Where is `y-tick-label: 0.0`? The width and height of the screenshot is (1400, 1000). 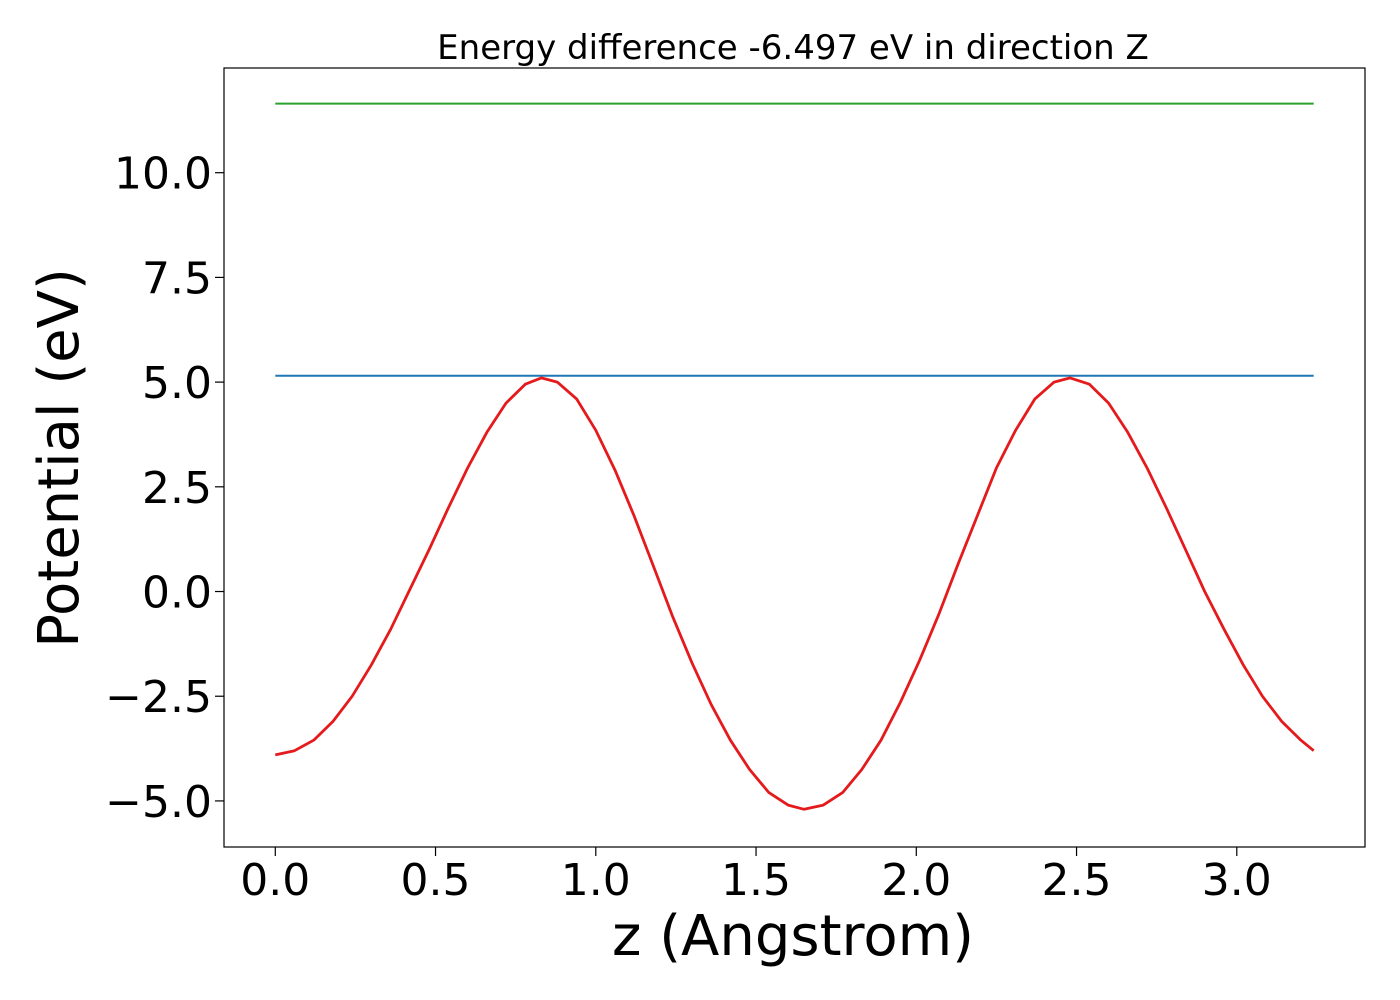
y-tick-label: 0.0 is located at coordinates (177, 593).